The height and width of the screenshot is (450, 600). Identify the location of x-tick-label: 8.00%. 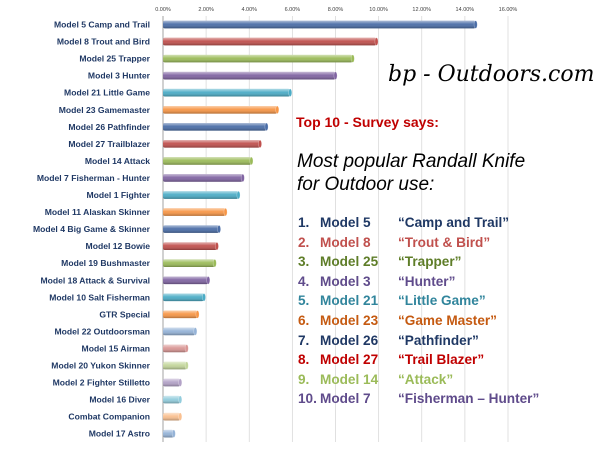
(336, 10).